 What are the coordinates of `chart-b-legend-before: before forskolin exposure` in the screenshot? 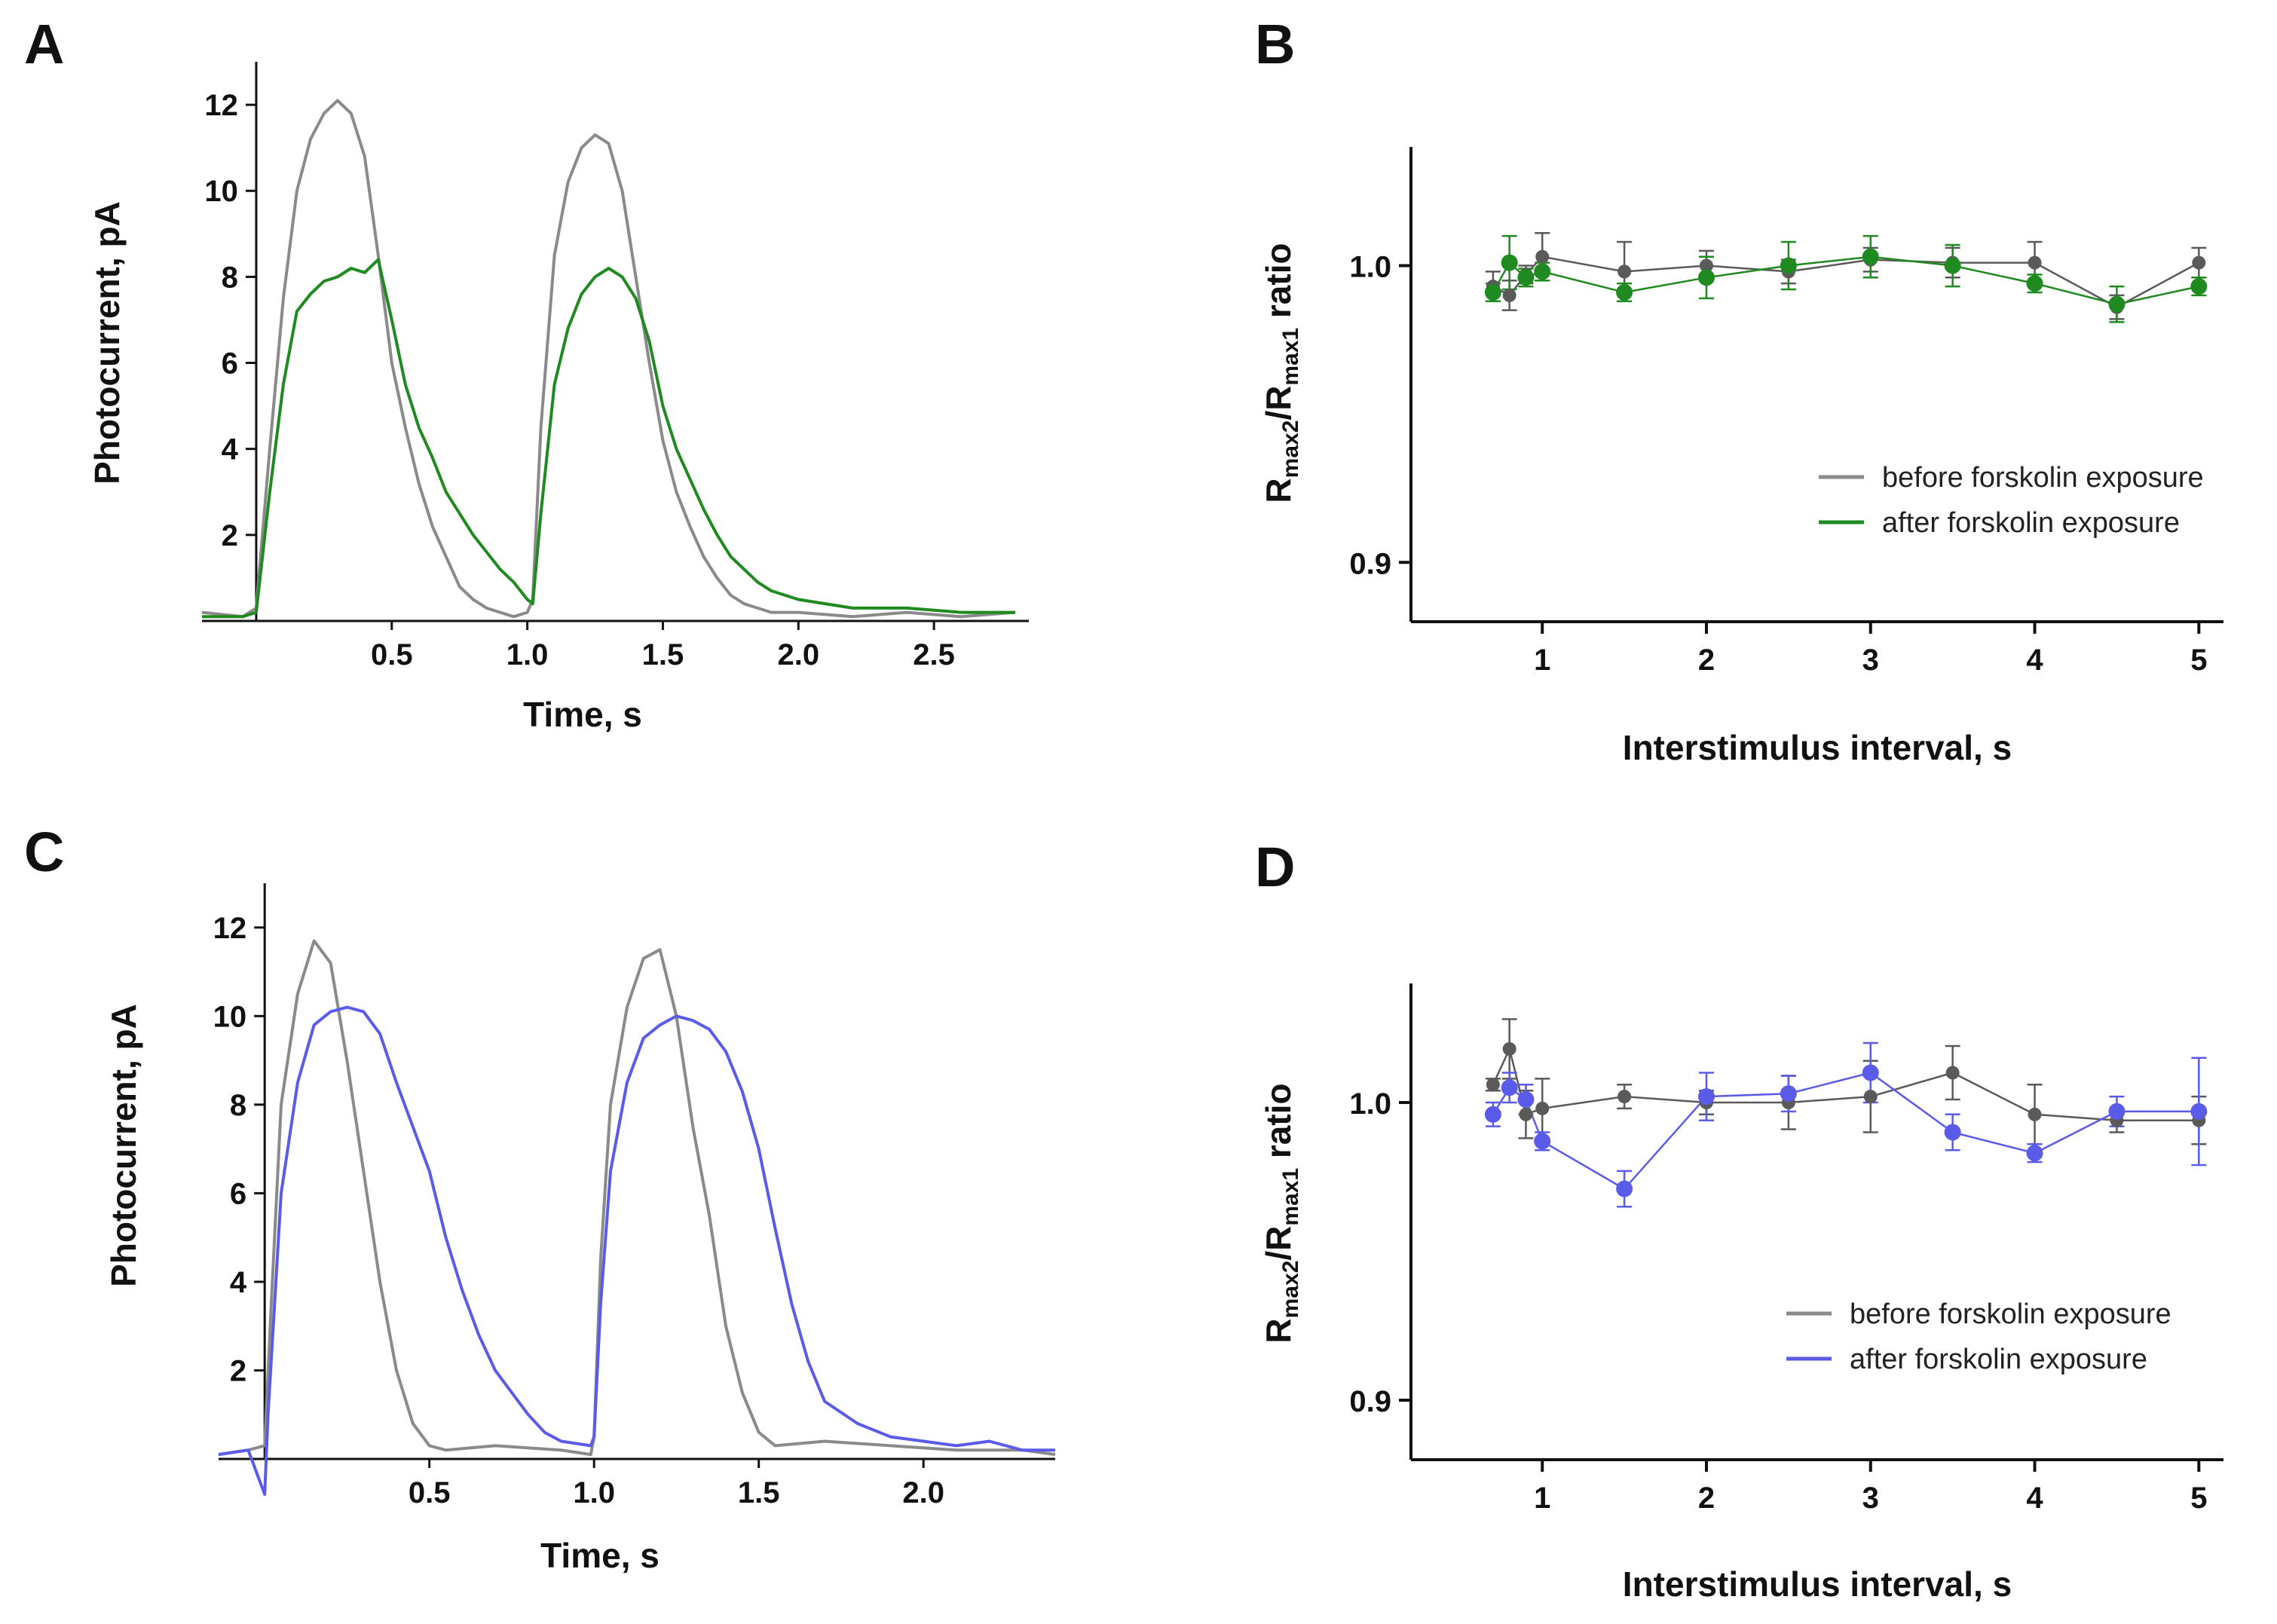 It's located at (2043, 478).